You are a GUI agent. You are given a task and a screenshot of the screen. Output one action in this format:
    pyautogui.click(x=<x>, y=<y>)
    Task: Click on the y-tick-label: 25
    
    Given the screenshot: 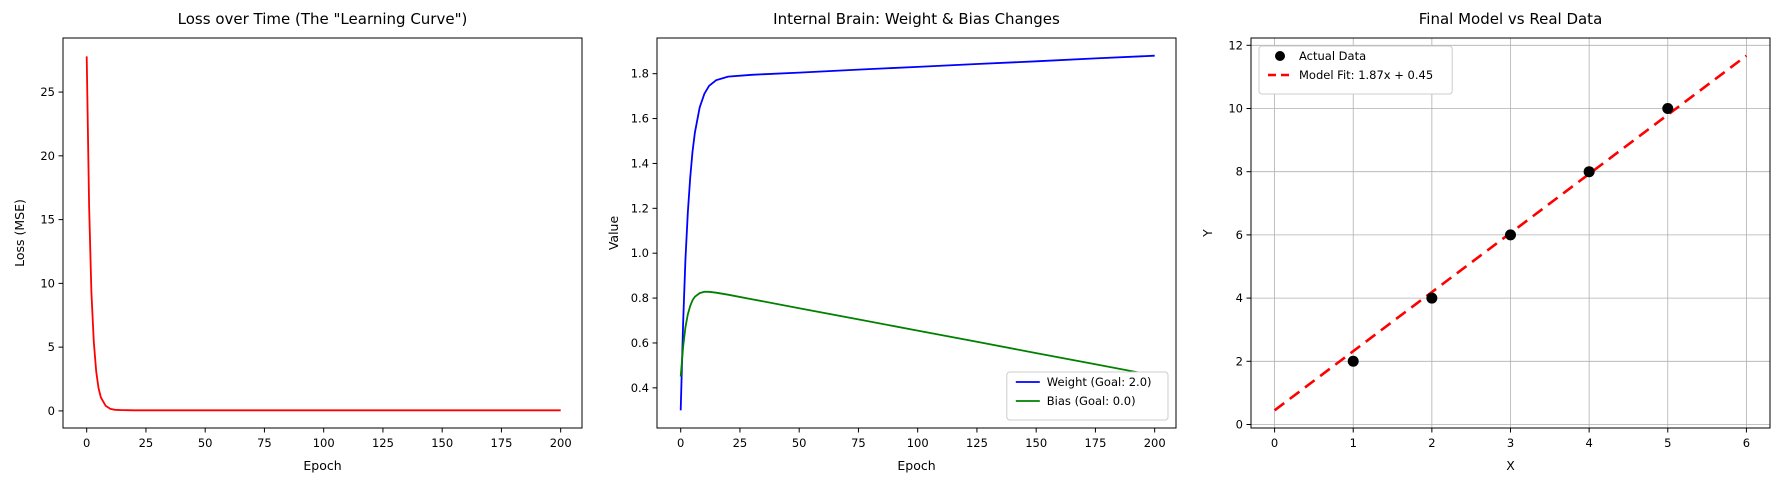 What is the action you would take?
    pyautogui.click(x=47, y=92)
    